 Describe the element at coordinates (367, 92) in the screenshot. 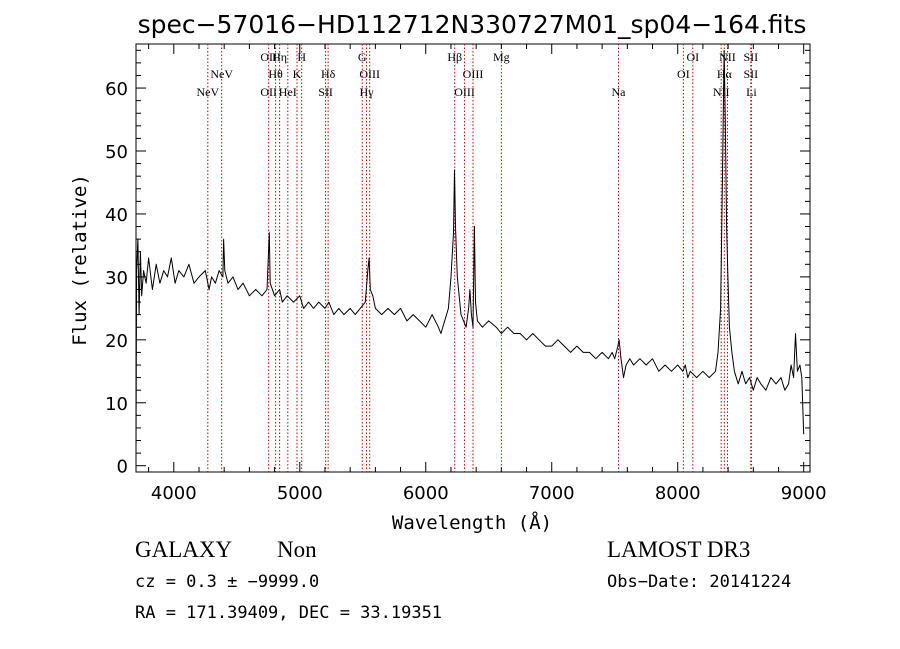

I see `spectral-line-label: Hγ` at that location.